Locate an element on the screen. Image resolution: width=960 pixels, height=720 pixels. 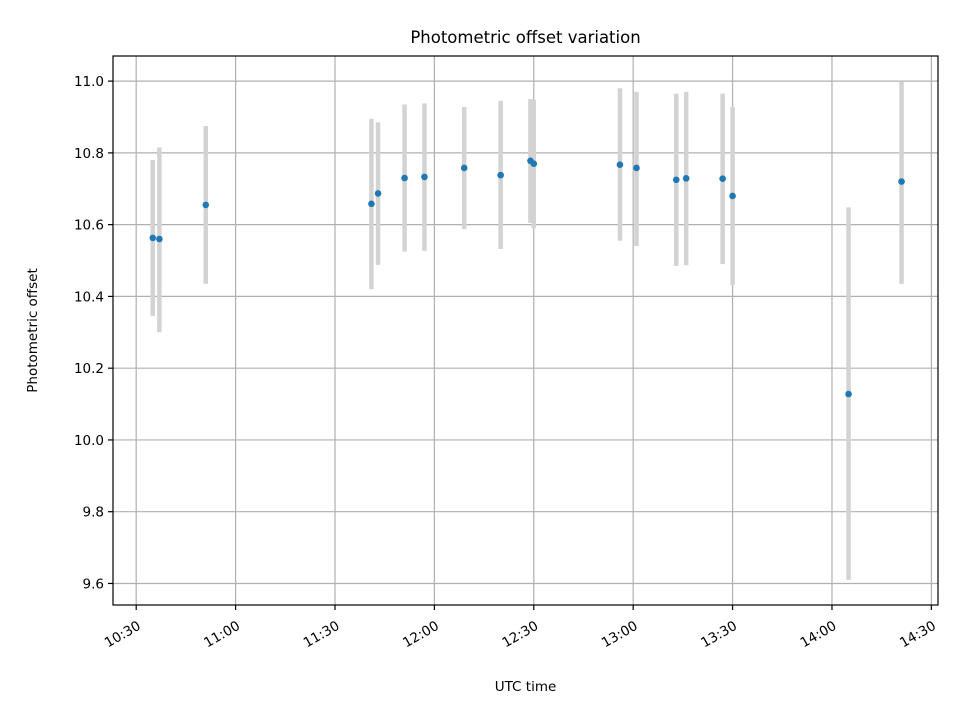
y-axis-ticks: 9.6 9.8 10.0 10.2 10.4 10.6 10.8 11.0 is located at coordinates (93, 333).